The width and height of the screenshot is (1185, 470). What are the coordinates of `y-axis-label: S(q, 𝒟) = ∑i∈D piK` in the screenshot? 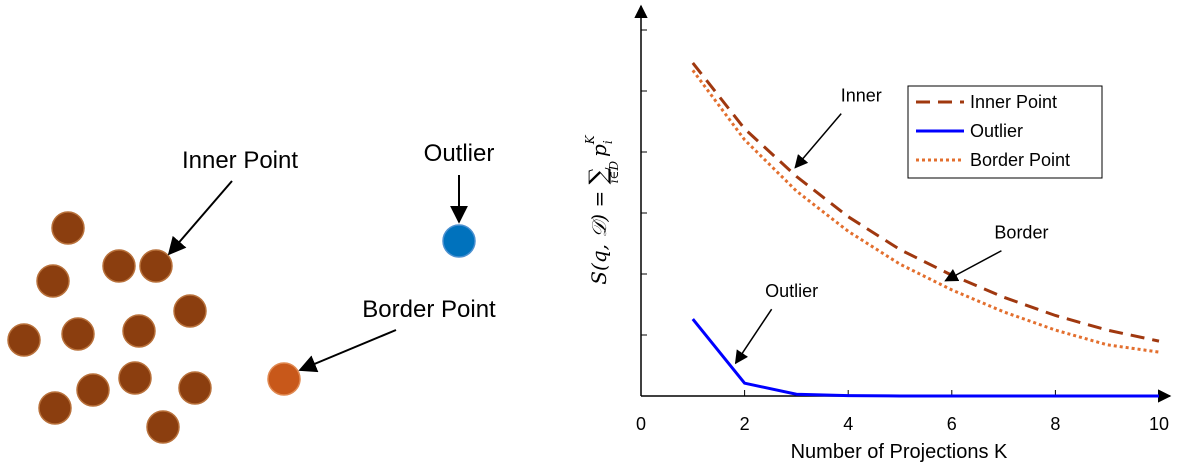 It's located at (602, 209).